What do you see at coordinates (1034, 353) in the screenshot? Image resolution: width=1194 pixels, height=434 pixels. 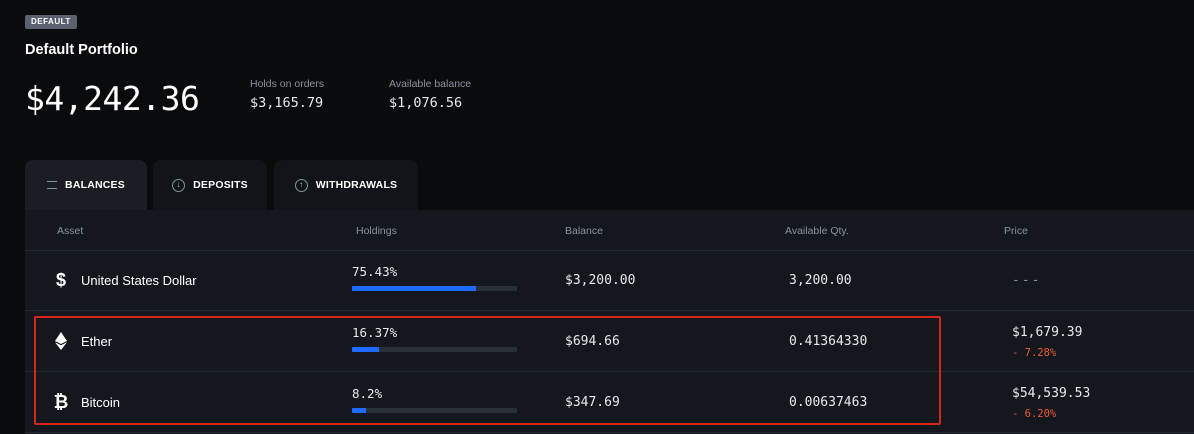 I see `price-change-value: - 7.28%` at bounding box center [1034, 353].